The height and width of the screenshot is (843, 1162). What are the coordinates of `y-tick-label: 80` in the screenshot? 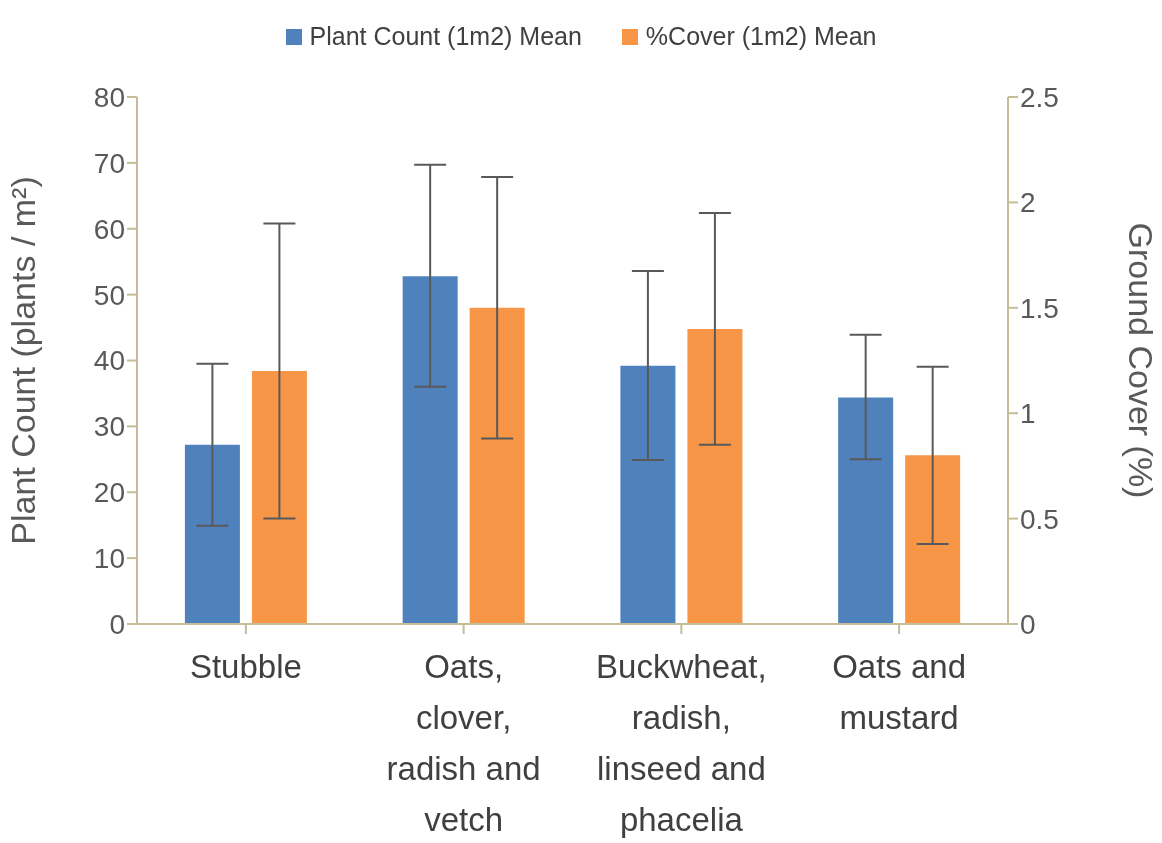 It's located at (109, 97).